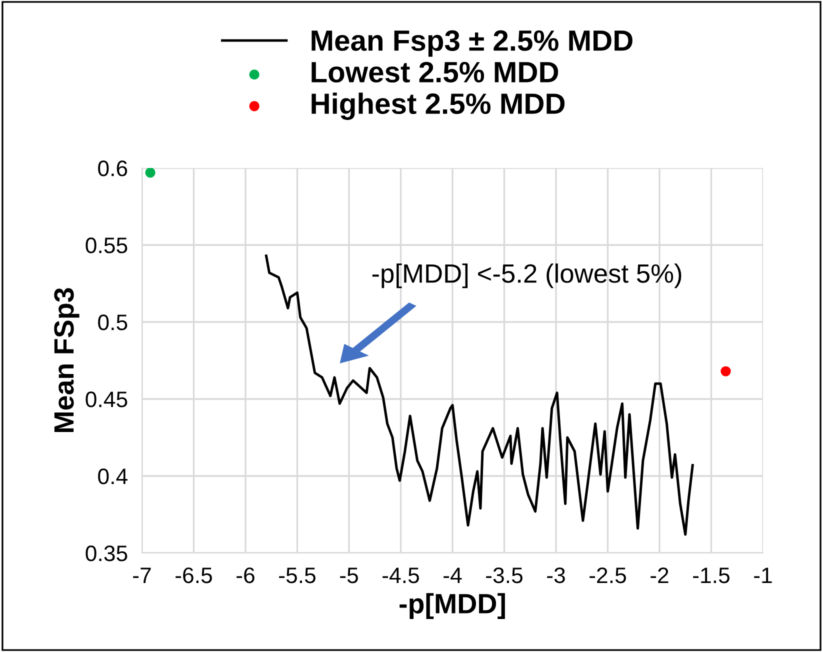 This screenshot has height=652, width=823. Describe the element at coordinates (711, 576) in the screenshot. I see `x-tick-label: -1.5` at that location.